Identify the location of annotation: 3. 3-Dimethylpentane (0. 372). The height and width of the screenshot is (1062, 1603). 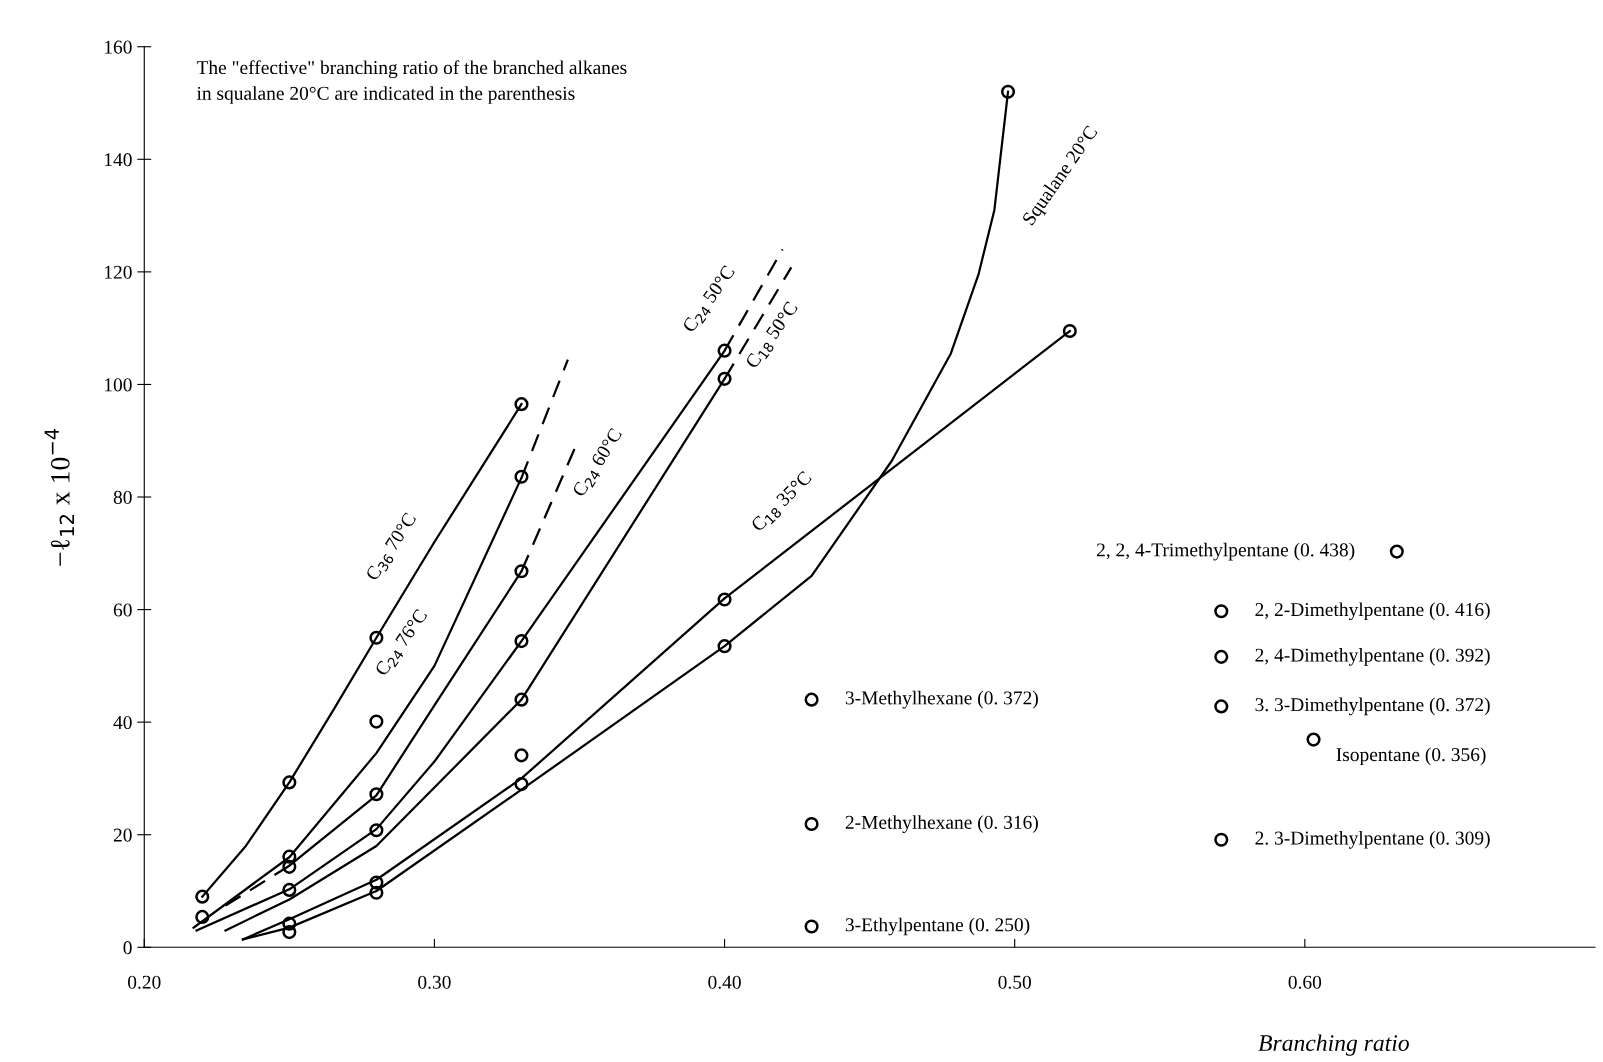
(1372, 706).